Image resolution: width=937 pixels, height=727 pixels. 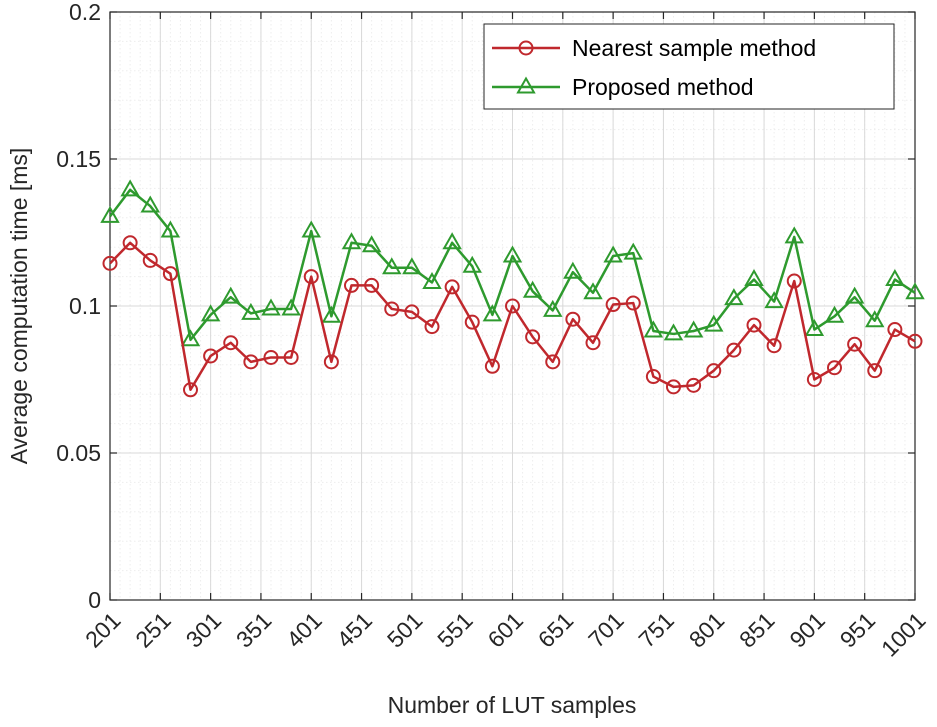 I want to click on x-tick-label: 801, so click(x=707, y=630).